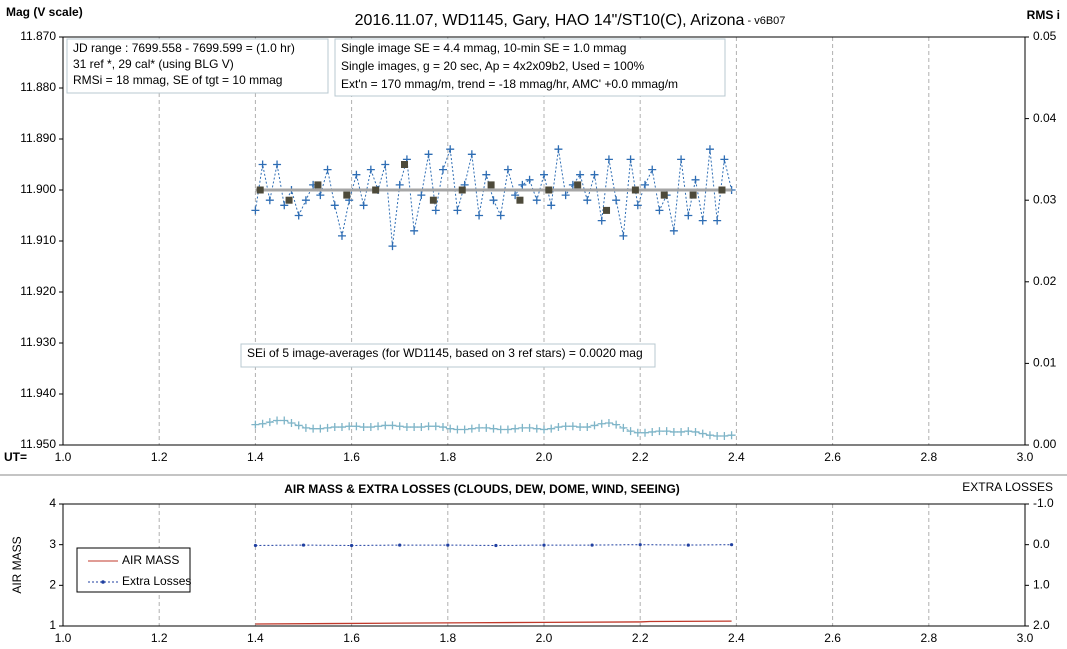 The image size is (1067, 649). I want to click on x-tick-label: 1.4, so click(255, 638).